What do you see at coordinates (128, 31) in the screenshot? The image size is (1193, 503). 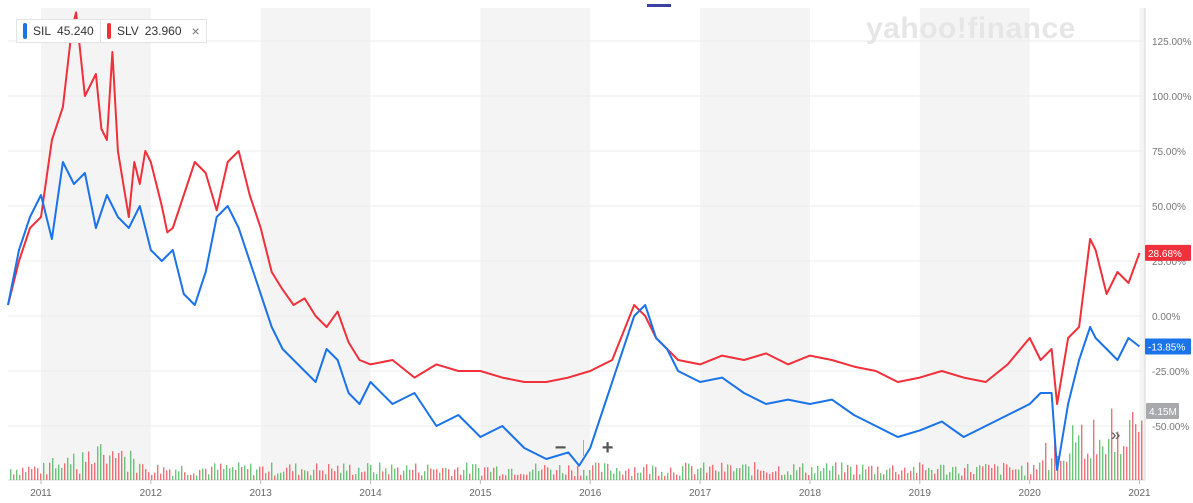 I see `legend-symbol: SLV` at bounding box center [128, 31].